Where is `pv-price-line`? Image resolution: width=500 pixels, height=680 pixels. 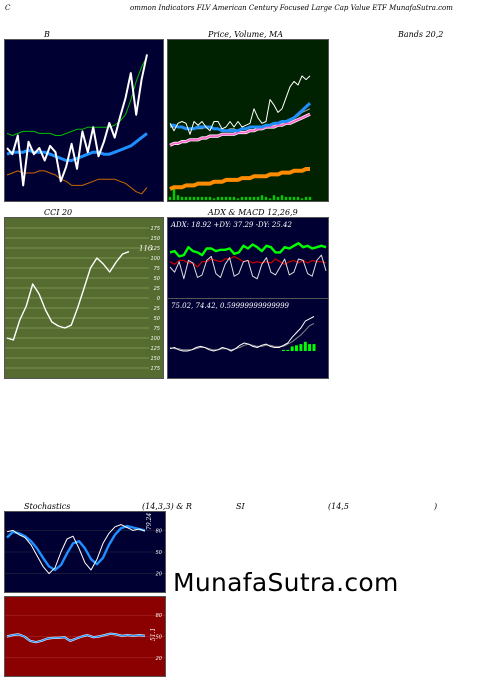
pv-price-line is located at coordinates (240, 105).